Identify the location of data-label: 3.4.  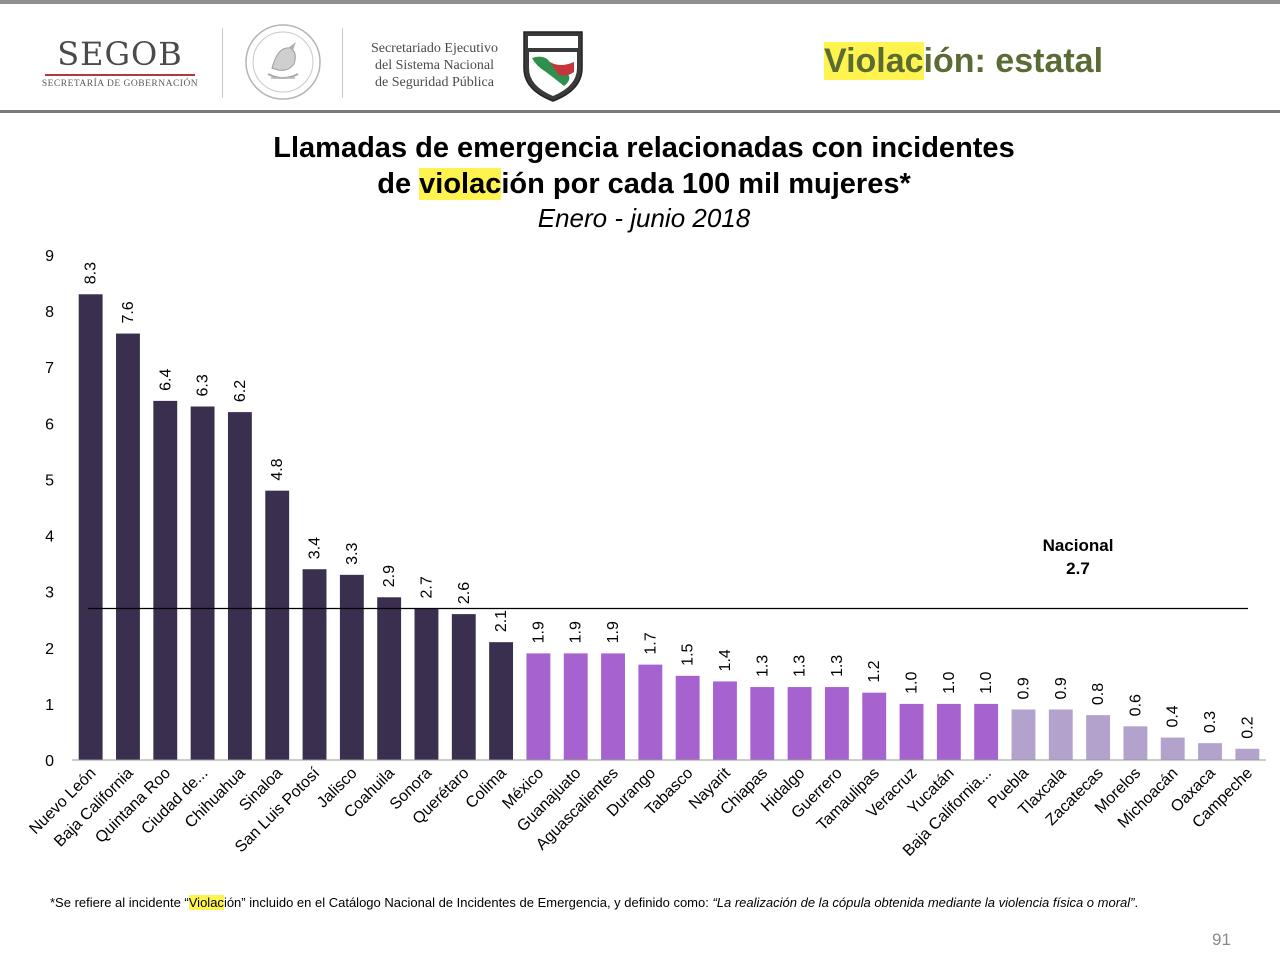
(315, 548).